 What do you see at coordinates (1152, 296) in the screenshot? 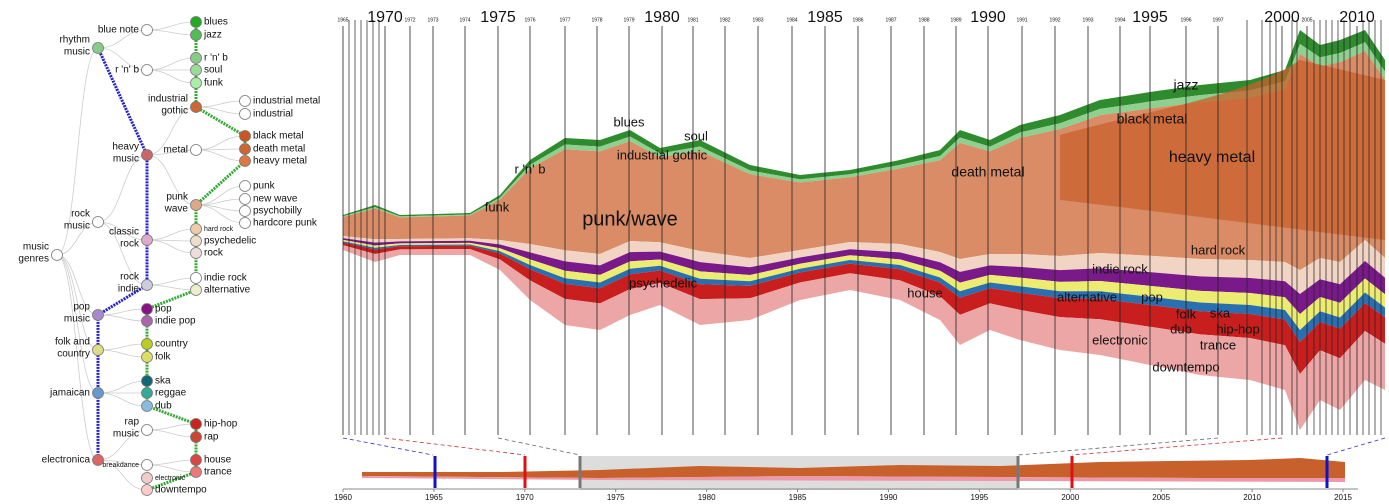
I see `stream-label: pop` at bounding box center [1152, 296].